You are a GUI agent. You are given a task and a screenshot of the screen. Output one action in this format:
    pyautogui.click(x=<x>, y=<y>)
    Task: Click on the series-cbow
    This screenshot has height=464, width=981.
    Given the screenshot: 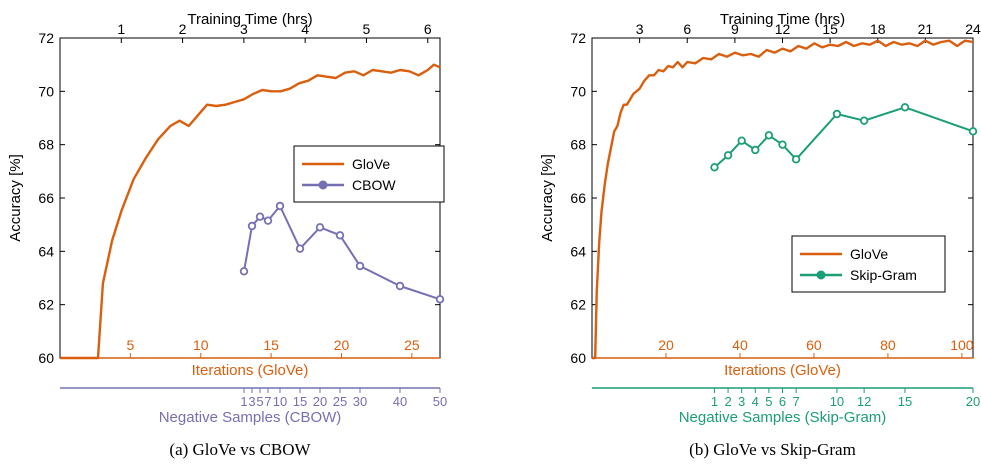 What is the action you would take?
    pyautogui.click(x=342, y=252)
    